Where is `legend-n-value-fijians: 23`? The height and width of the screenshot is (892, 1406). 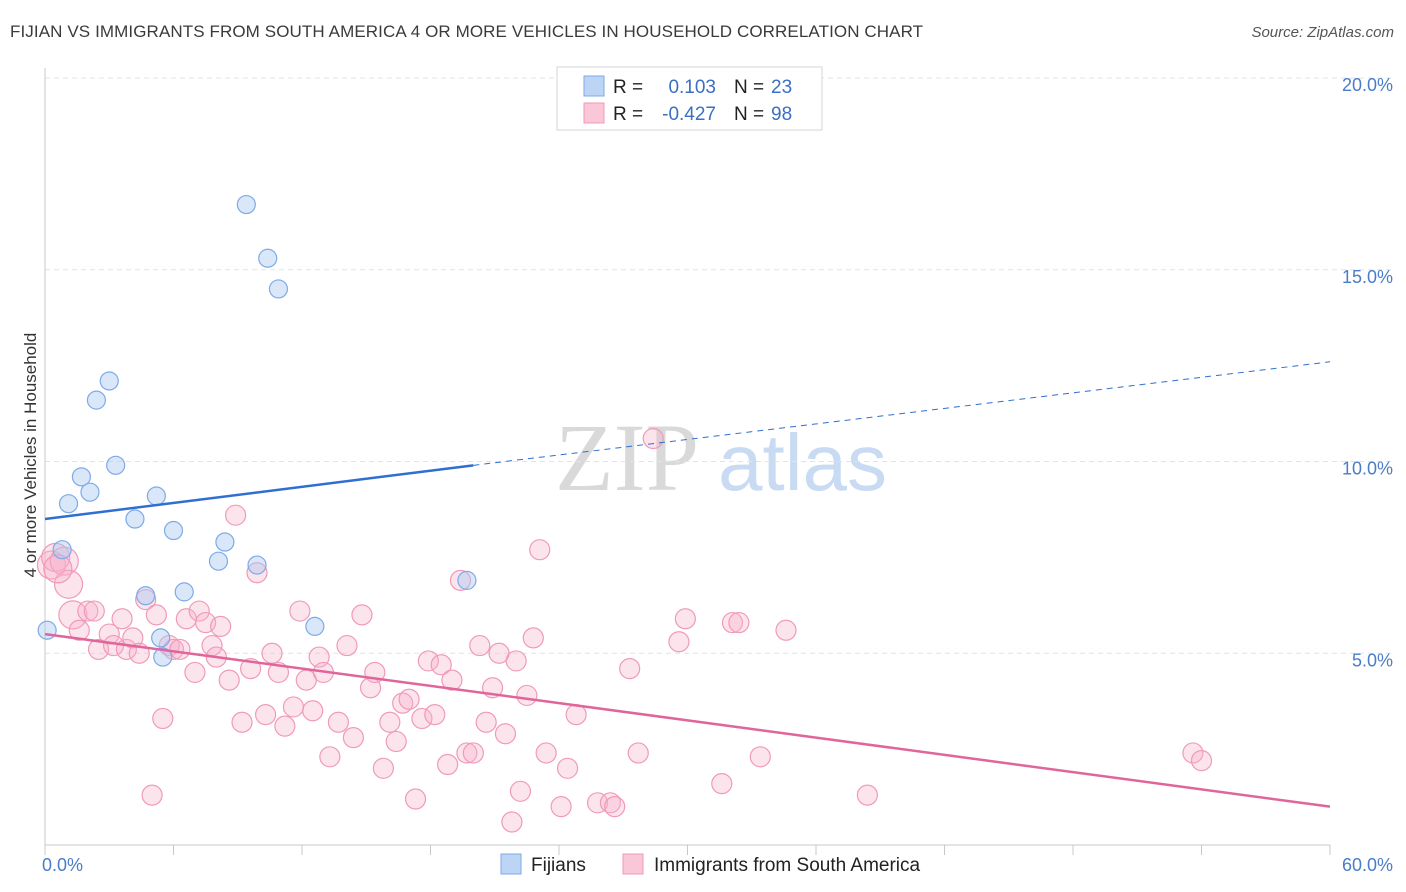
legend-n-value-fijians: 23 is located at coordinates (781, 87).